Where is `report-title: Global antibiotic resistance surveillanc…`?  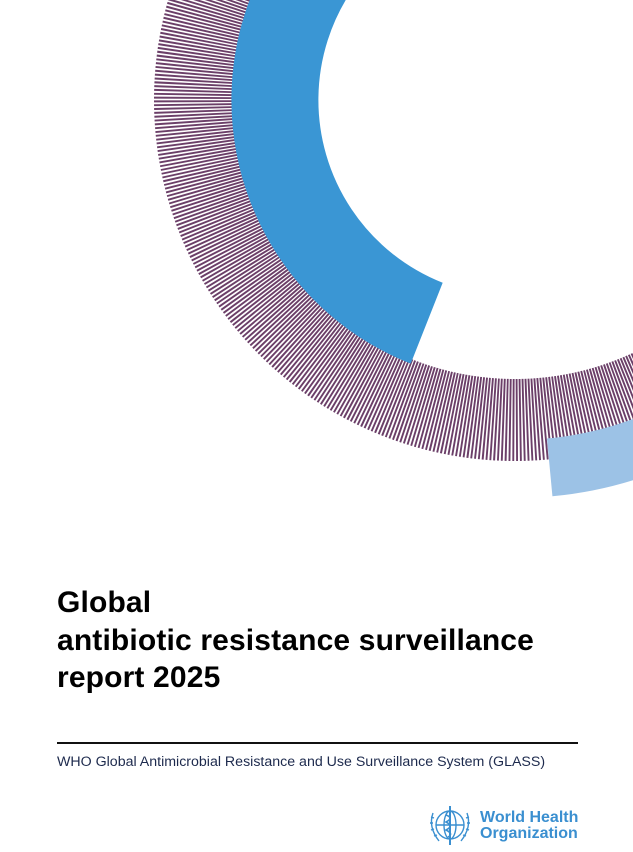 report-title: Global antibiotic resistance surveillanc… is located at coordinates (295, 640).